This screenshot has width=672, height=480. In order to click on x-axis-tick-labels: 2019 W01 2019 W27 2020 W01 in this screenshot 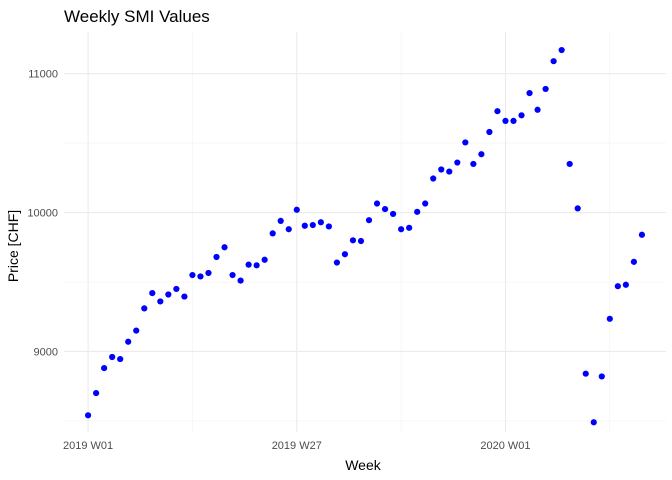, I will do `click(297, 446)`.